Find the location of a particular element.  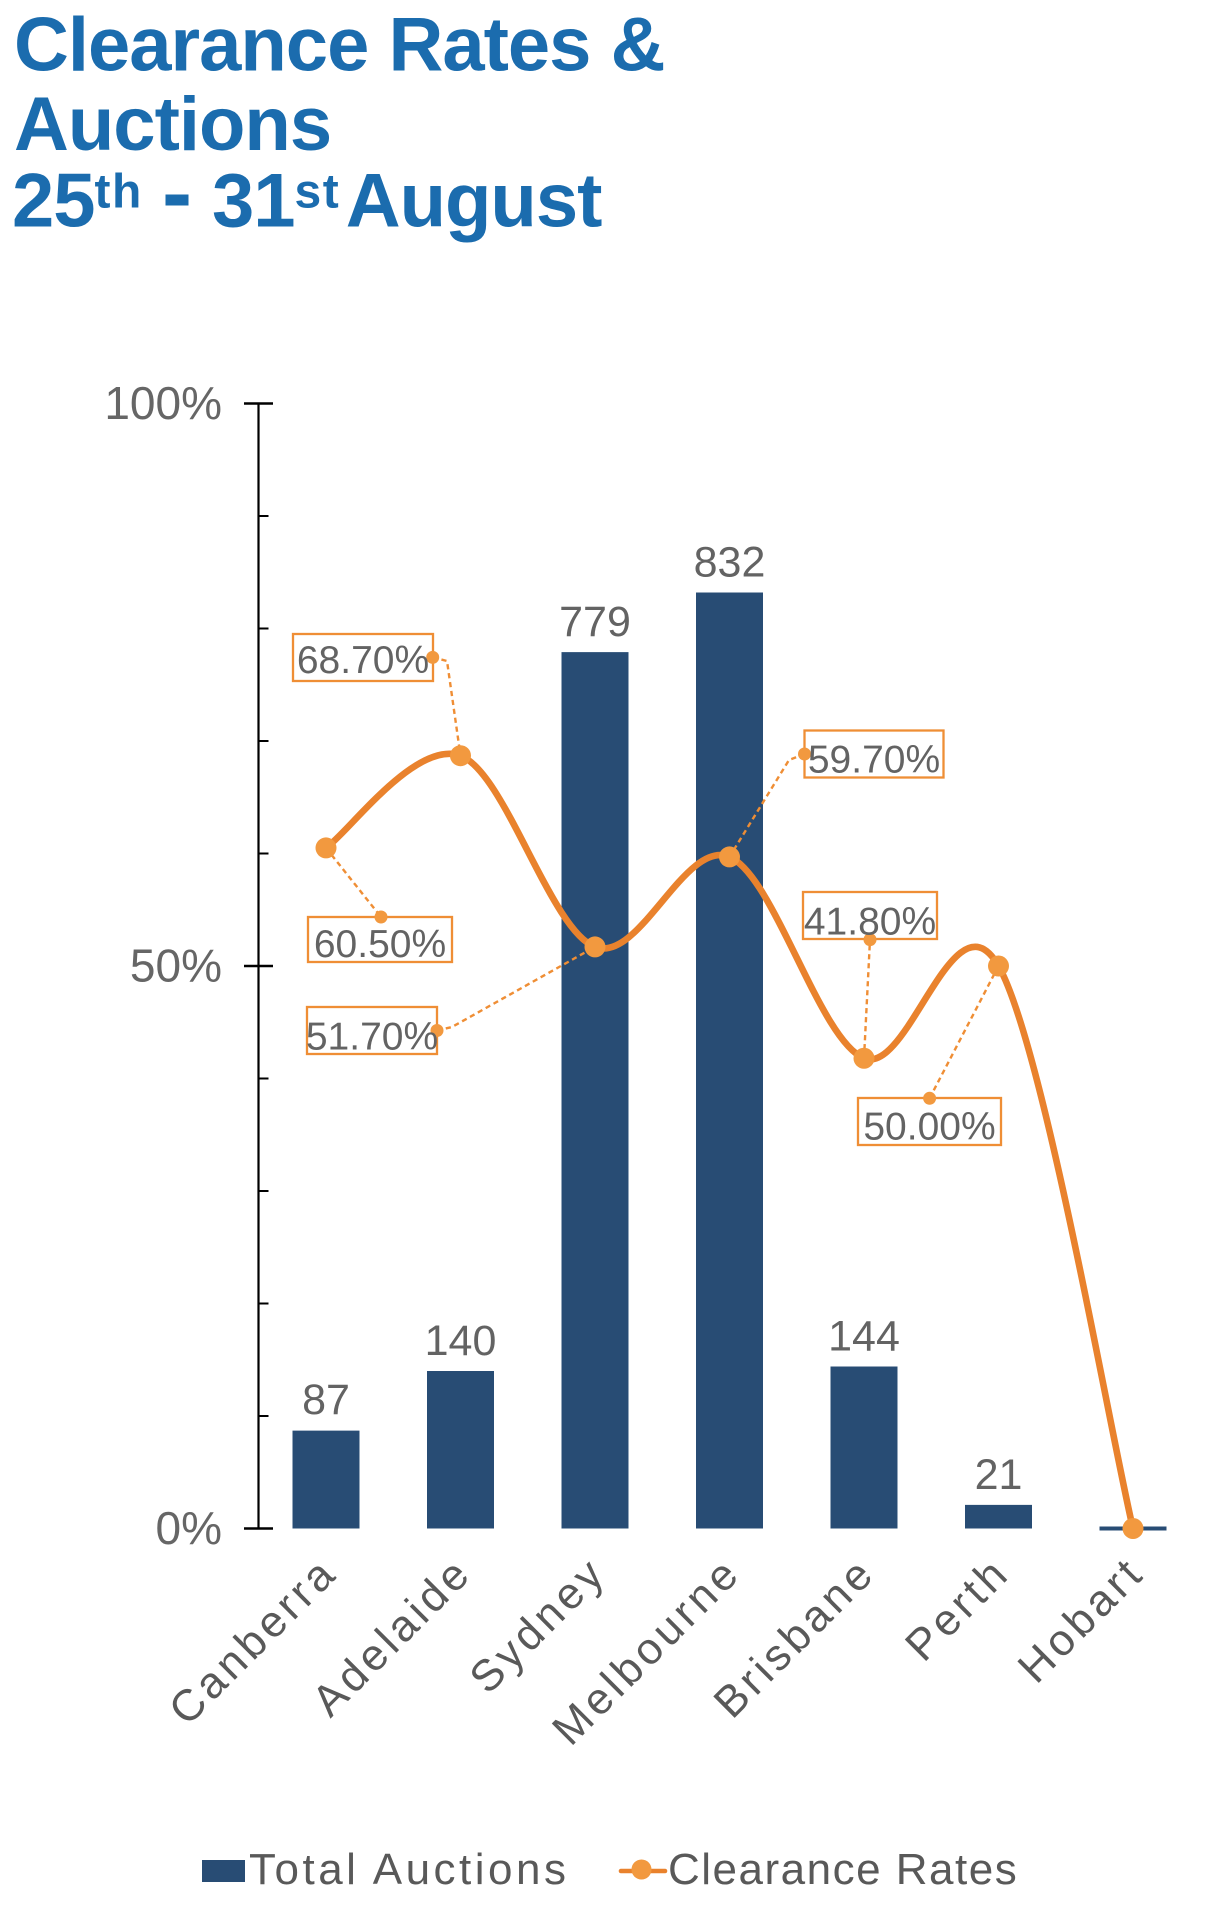

svg-text: 0% is located at coordinates (189, 1528).